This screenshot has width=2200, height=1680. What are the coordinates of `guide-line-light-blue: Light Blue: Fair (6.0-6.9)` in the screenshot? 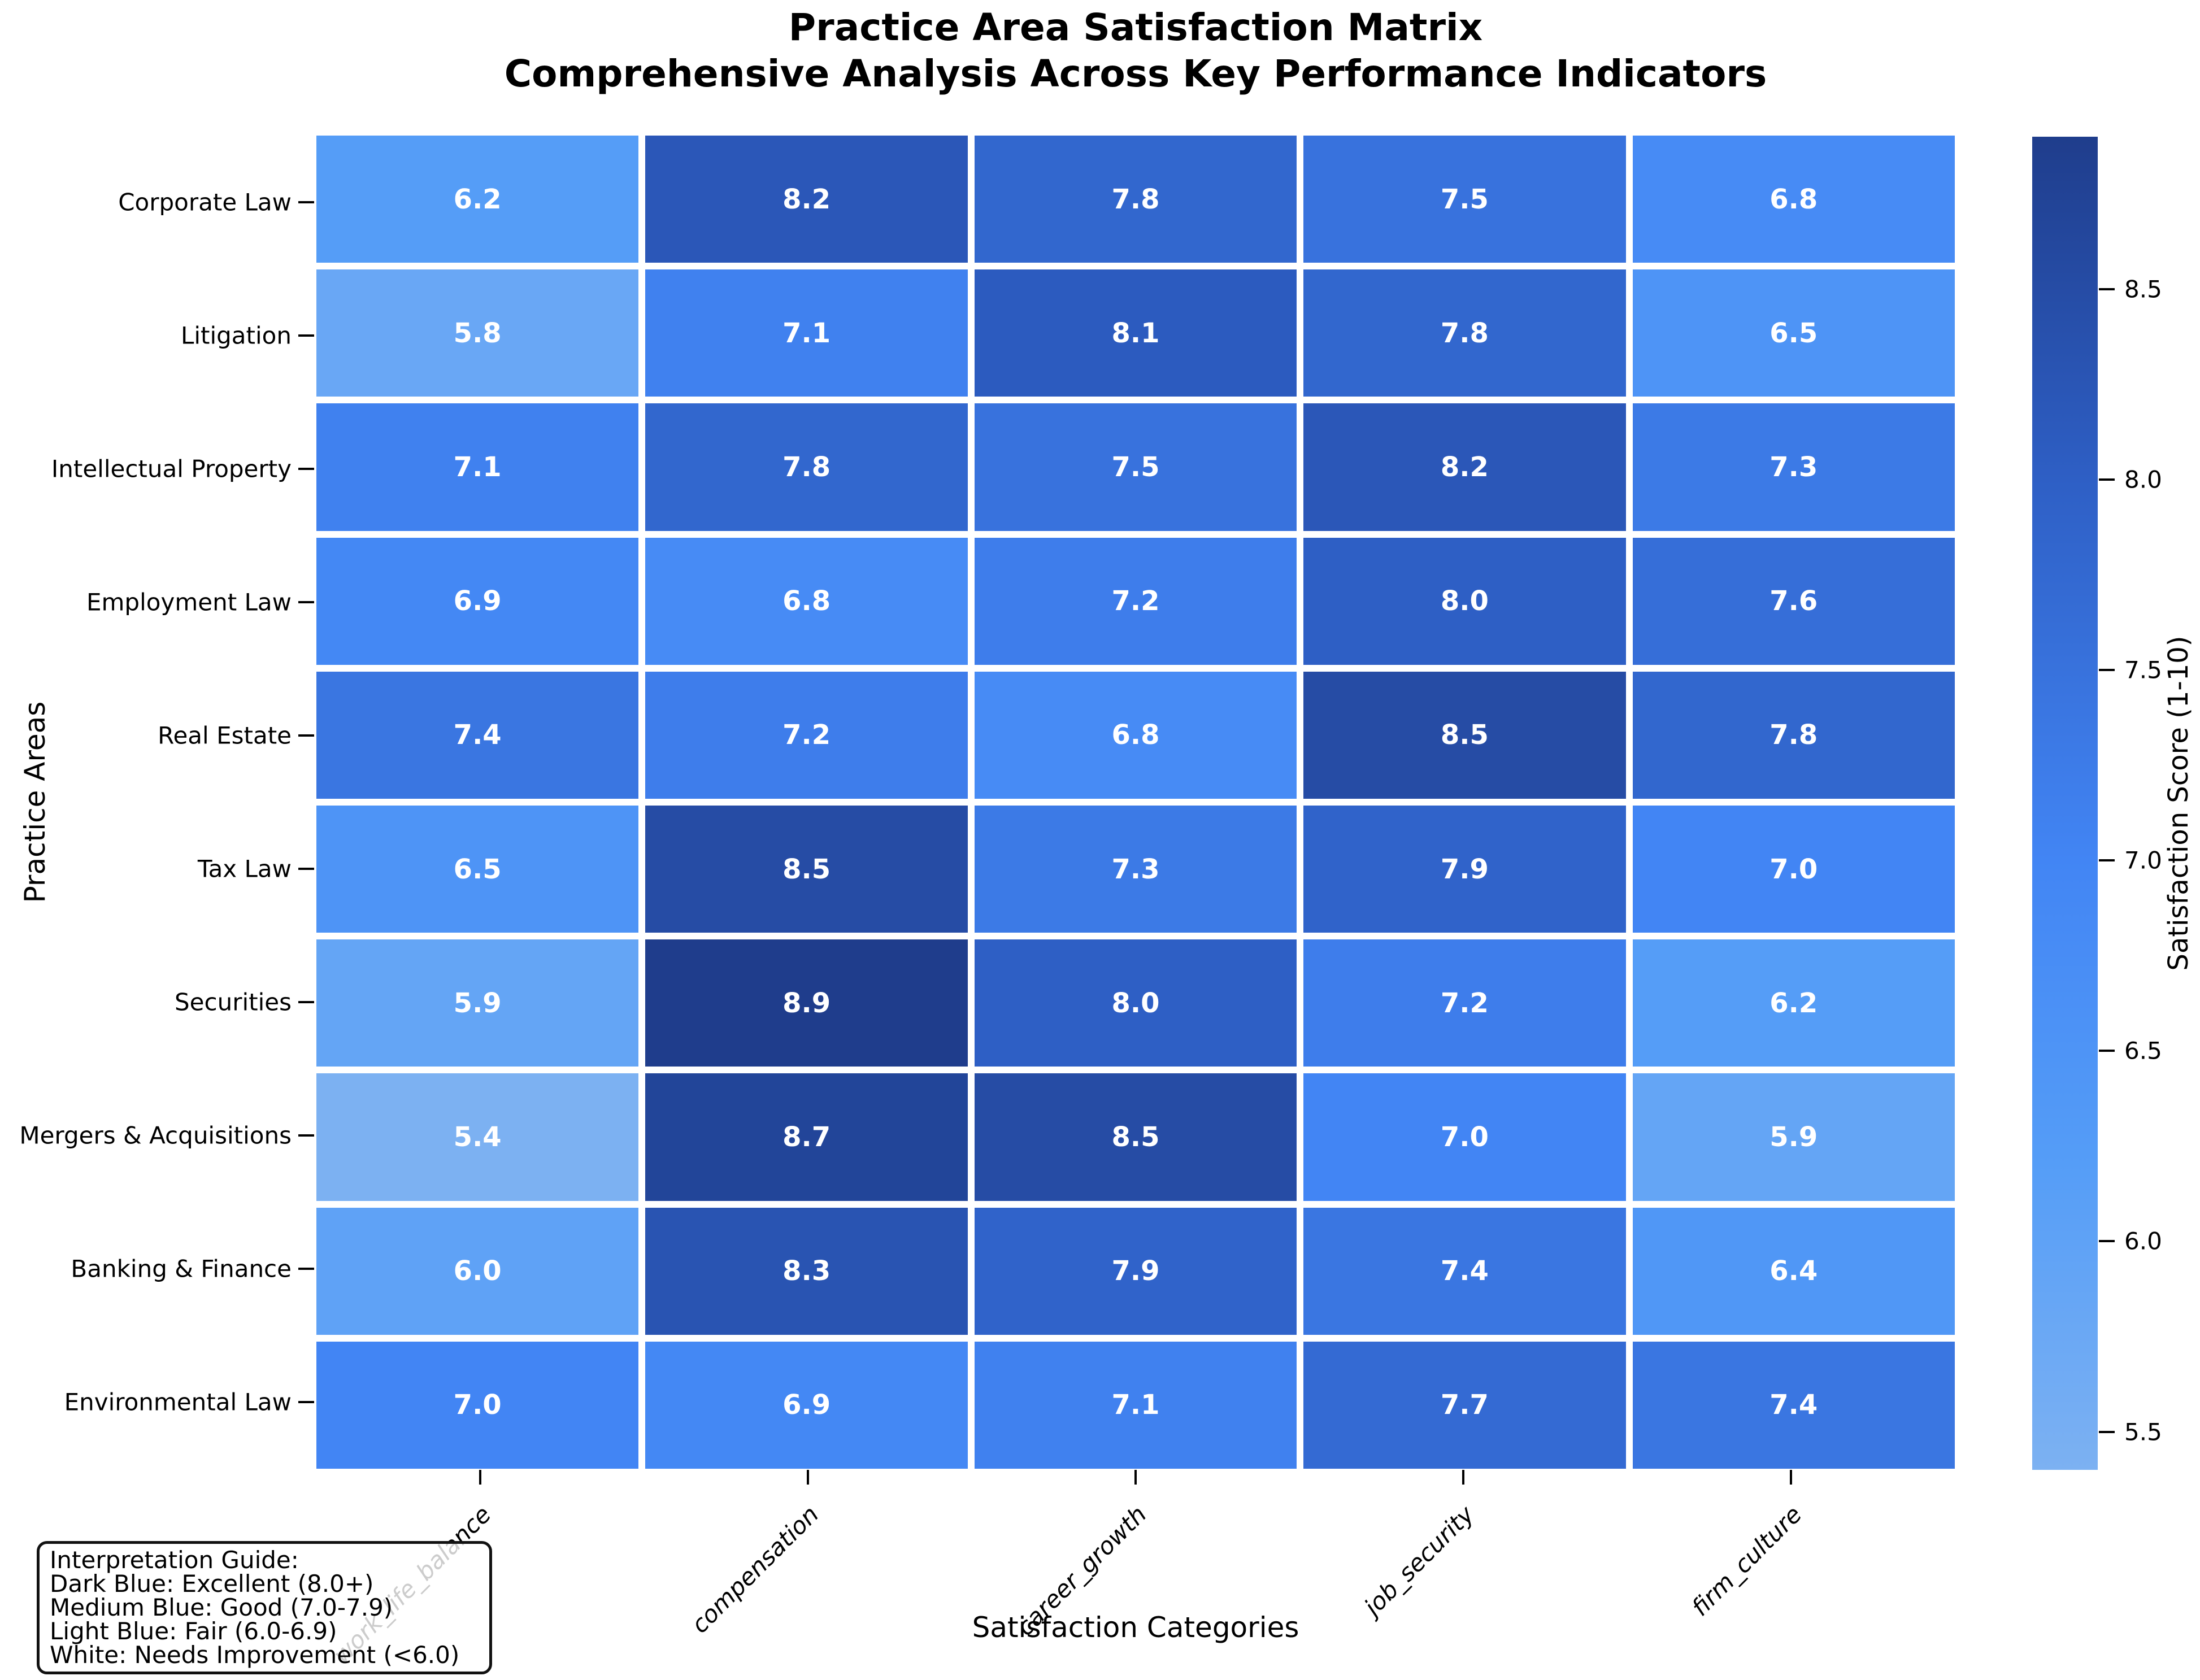 It's located at (193, 1631).